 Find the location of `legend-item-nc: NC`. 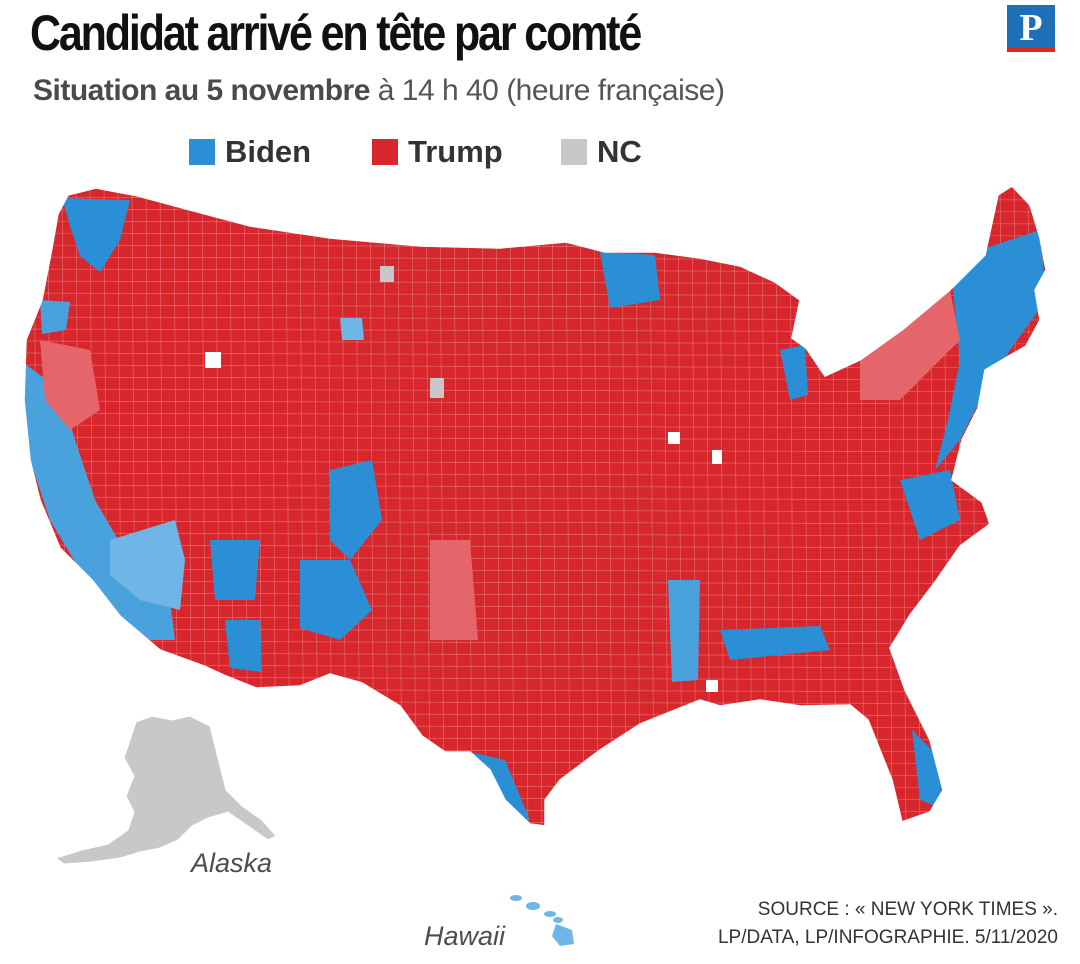

legend-item-nc: NC is located at coordinates (601, 152).